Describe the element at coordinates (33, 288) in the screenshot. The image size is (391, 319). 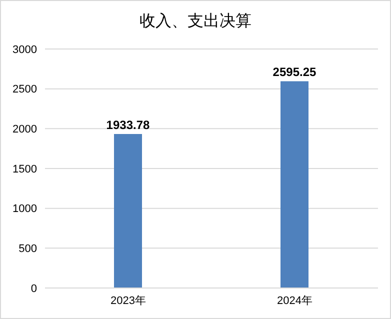
I see `y-tick-label: 0` at that location.